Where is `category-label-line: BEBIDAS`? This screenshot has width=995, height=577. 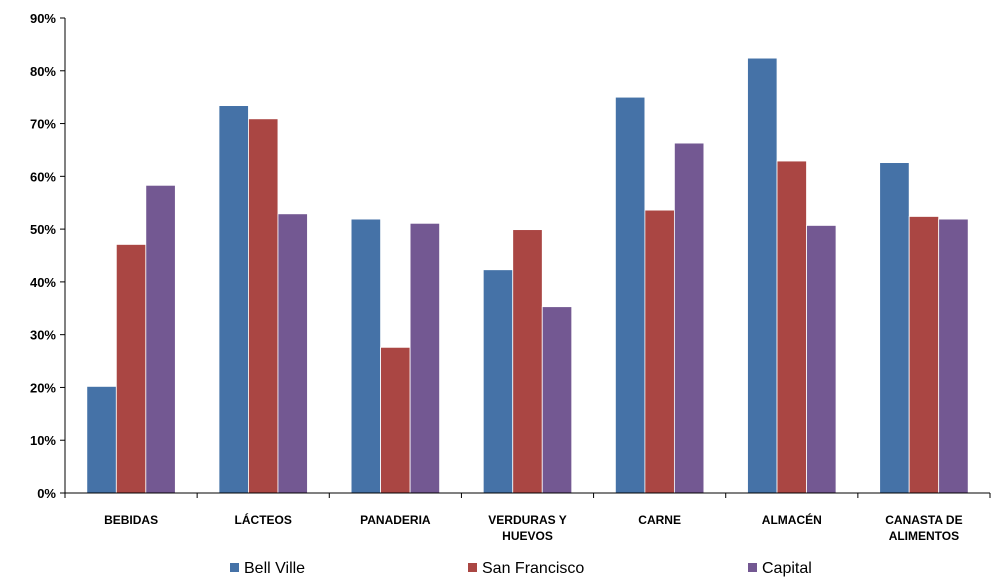
category-label-line: BEBIDAS is located at coordinates (131, 520).